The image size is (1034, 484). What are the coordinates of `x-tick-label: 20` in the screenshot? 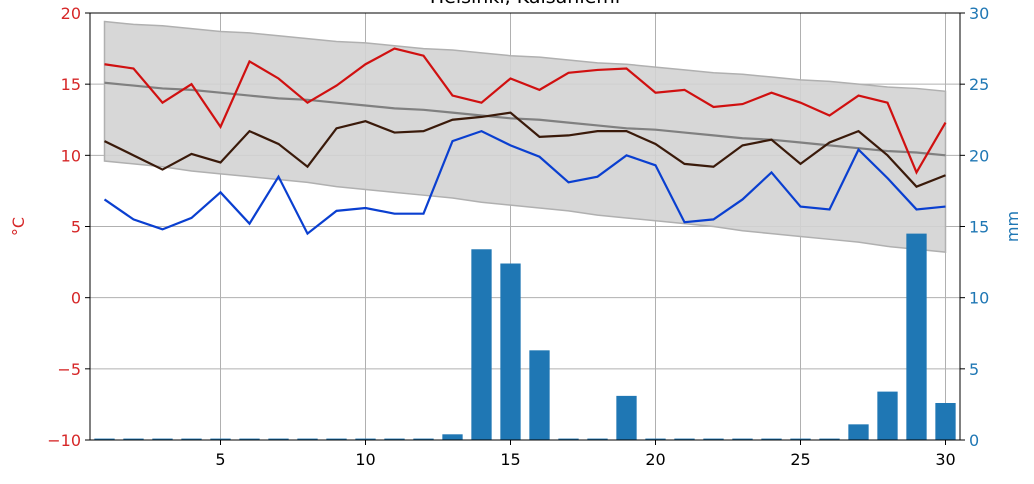 It's located at (655, 459).